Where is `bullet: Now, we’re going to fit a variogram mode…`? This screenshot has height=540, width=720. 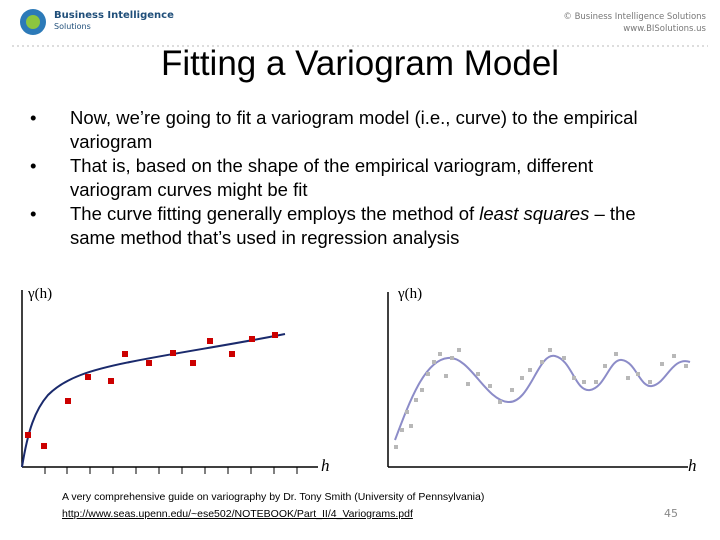
bullet: Now, we’re going to fit a variogram mode… is located at coordinates (348, 130).